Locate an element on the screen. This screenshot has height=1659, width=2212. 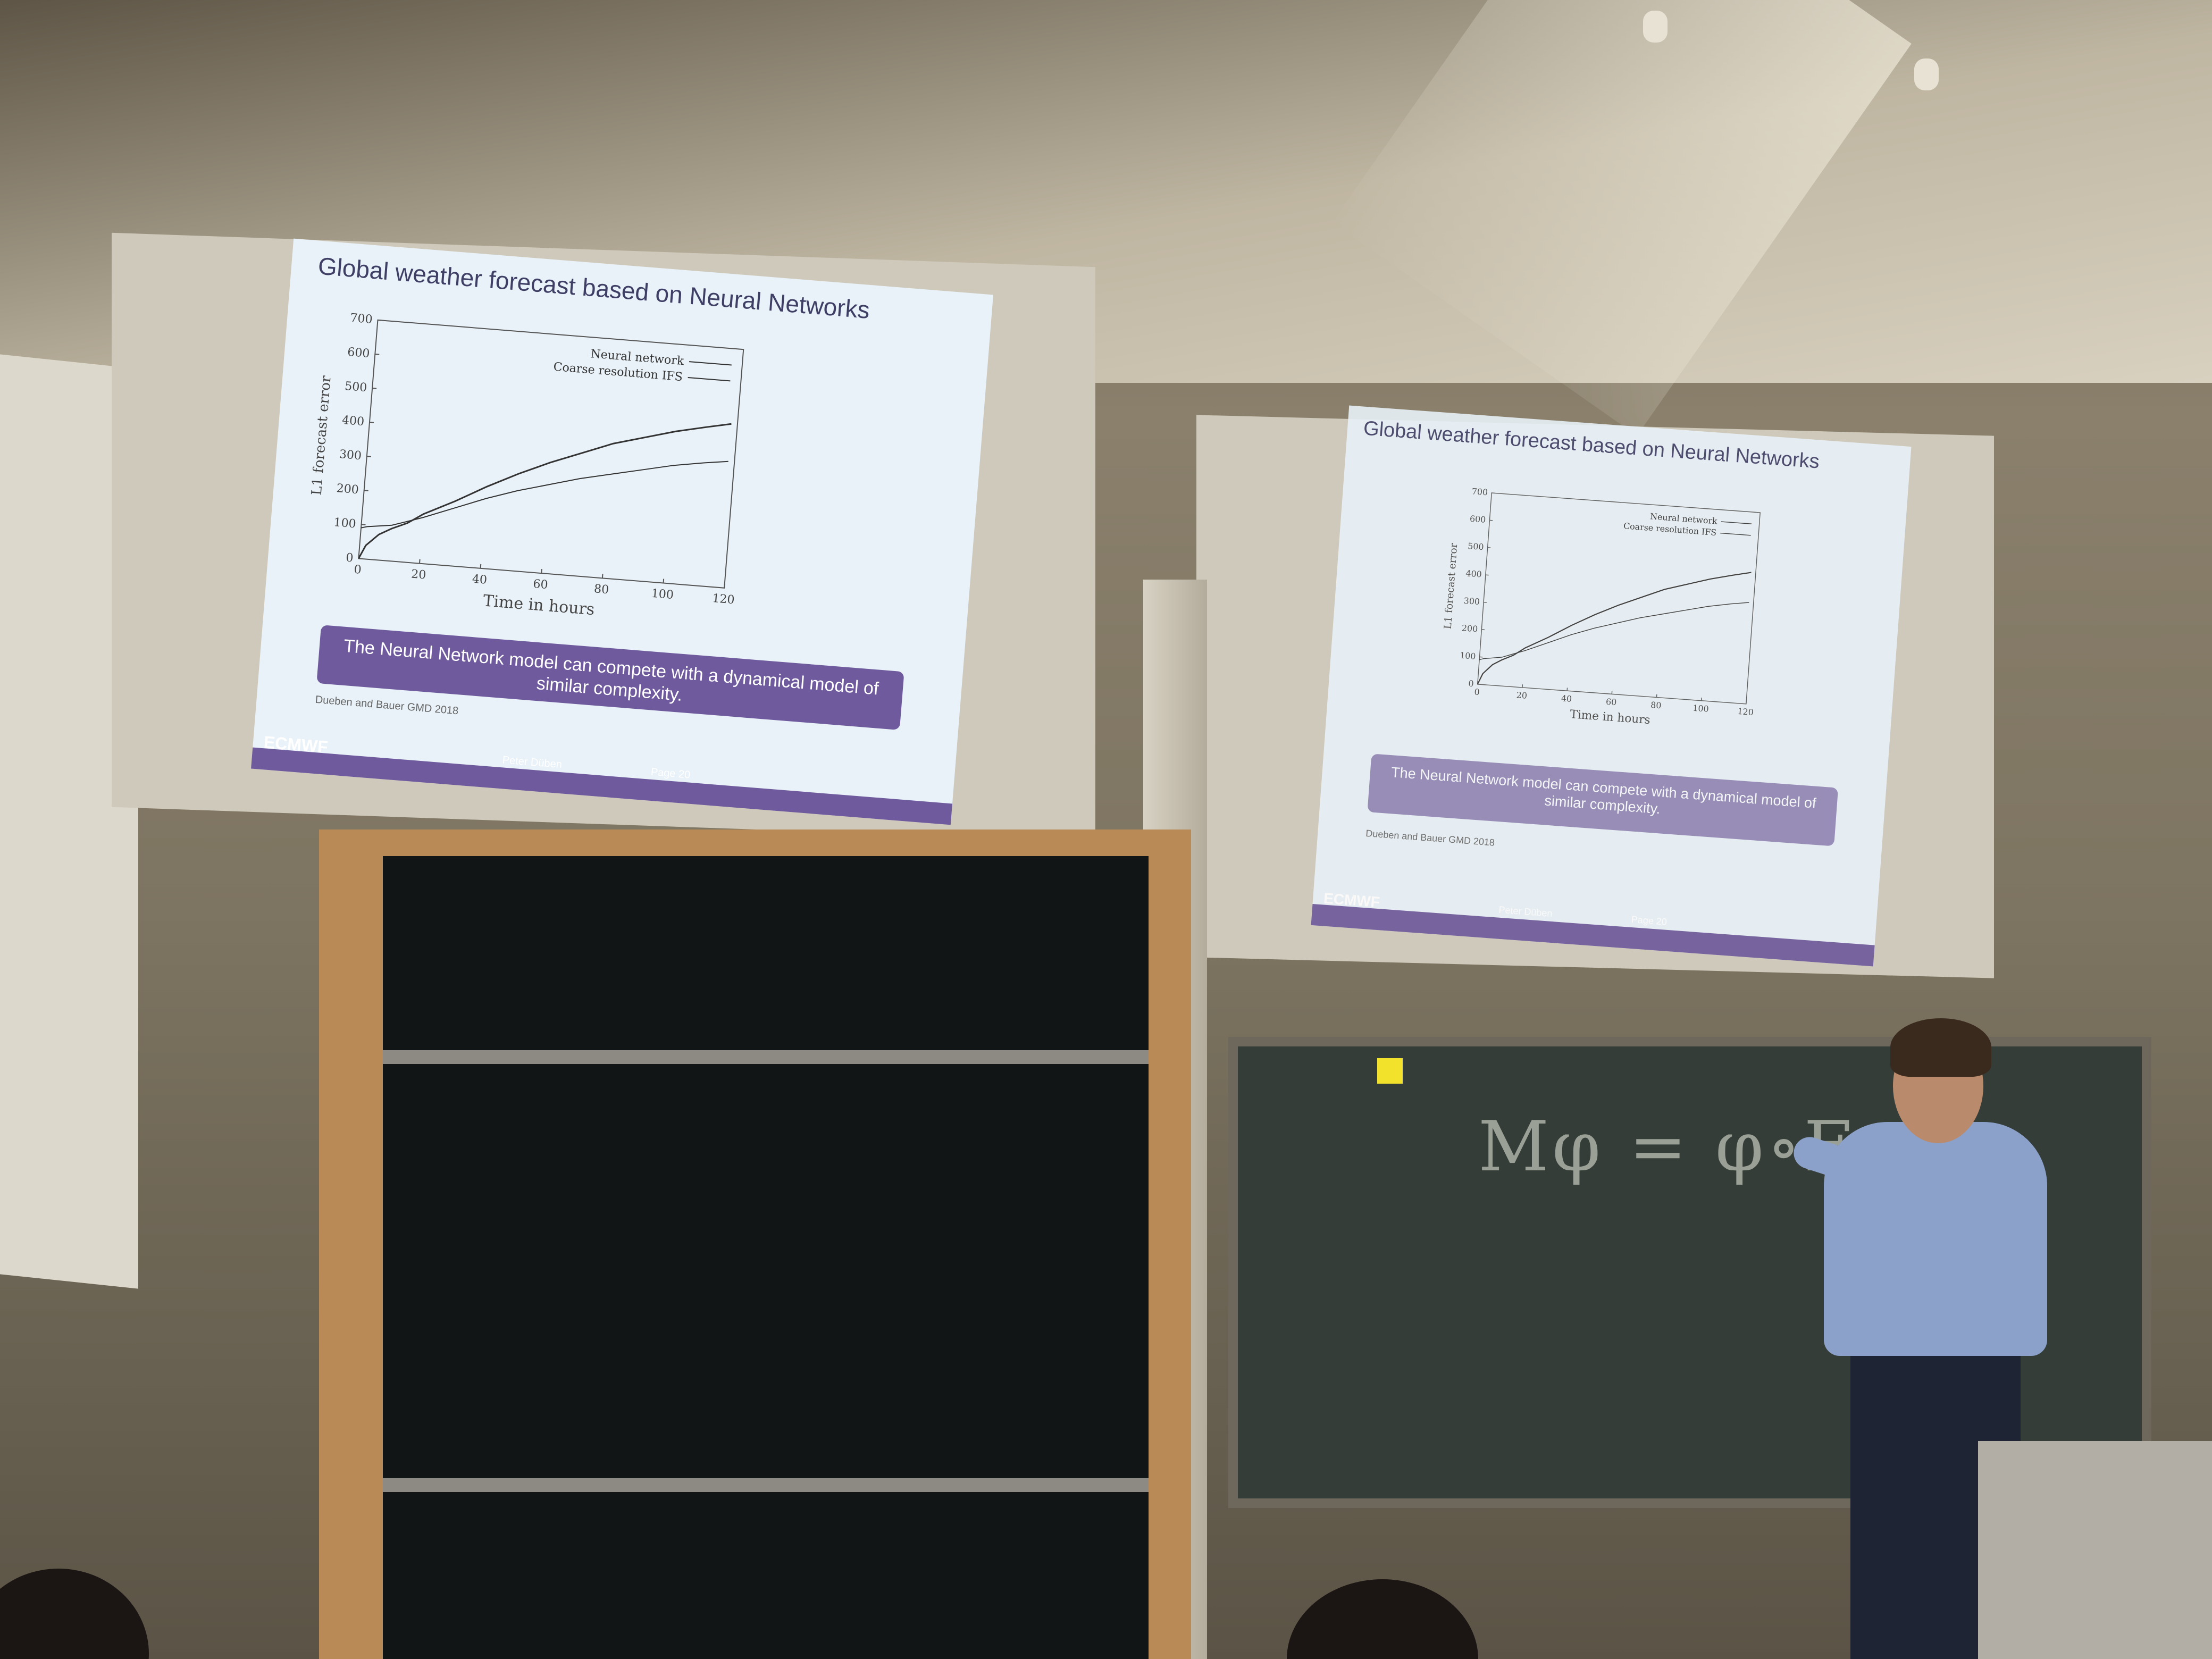
lecture-desk is located at coordinates (2095, 1550).